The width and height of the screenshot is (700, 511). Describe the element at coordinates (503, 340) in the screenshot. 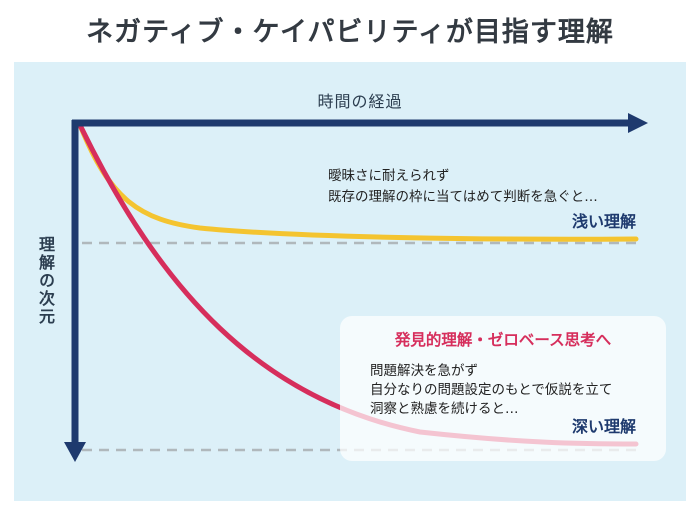

I see `deep-heading: 発見的理解・ゼロベース思考へ` at that location.